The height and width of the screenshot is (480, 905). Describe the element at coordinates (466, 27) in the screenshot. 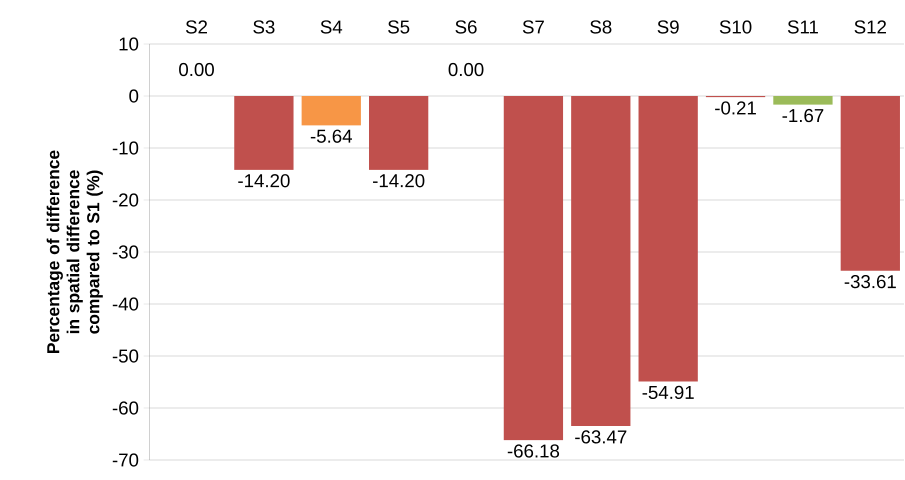

I see `x-tick-label: S6` at that location.